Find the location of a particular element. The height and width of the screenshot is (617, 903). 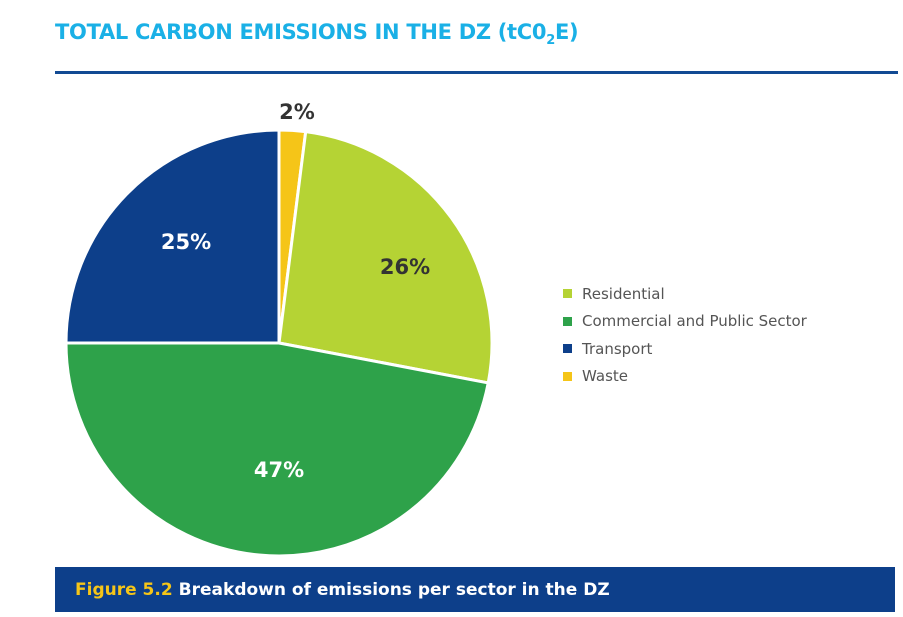

legend-item: Waste is located at coordinates (685, 377).